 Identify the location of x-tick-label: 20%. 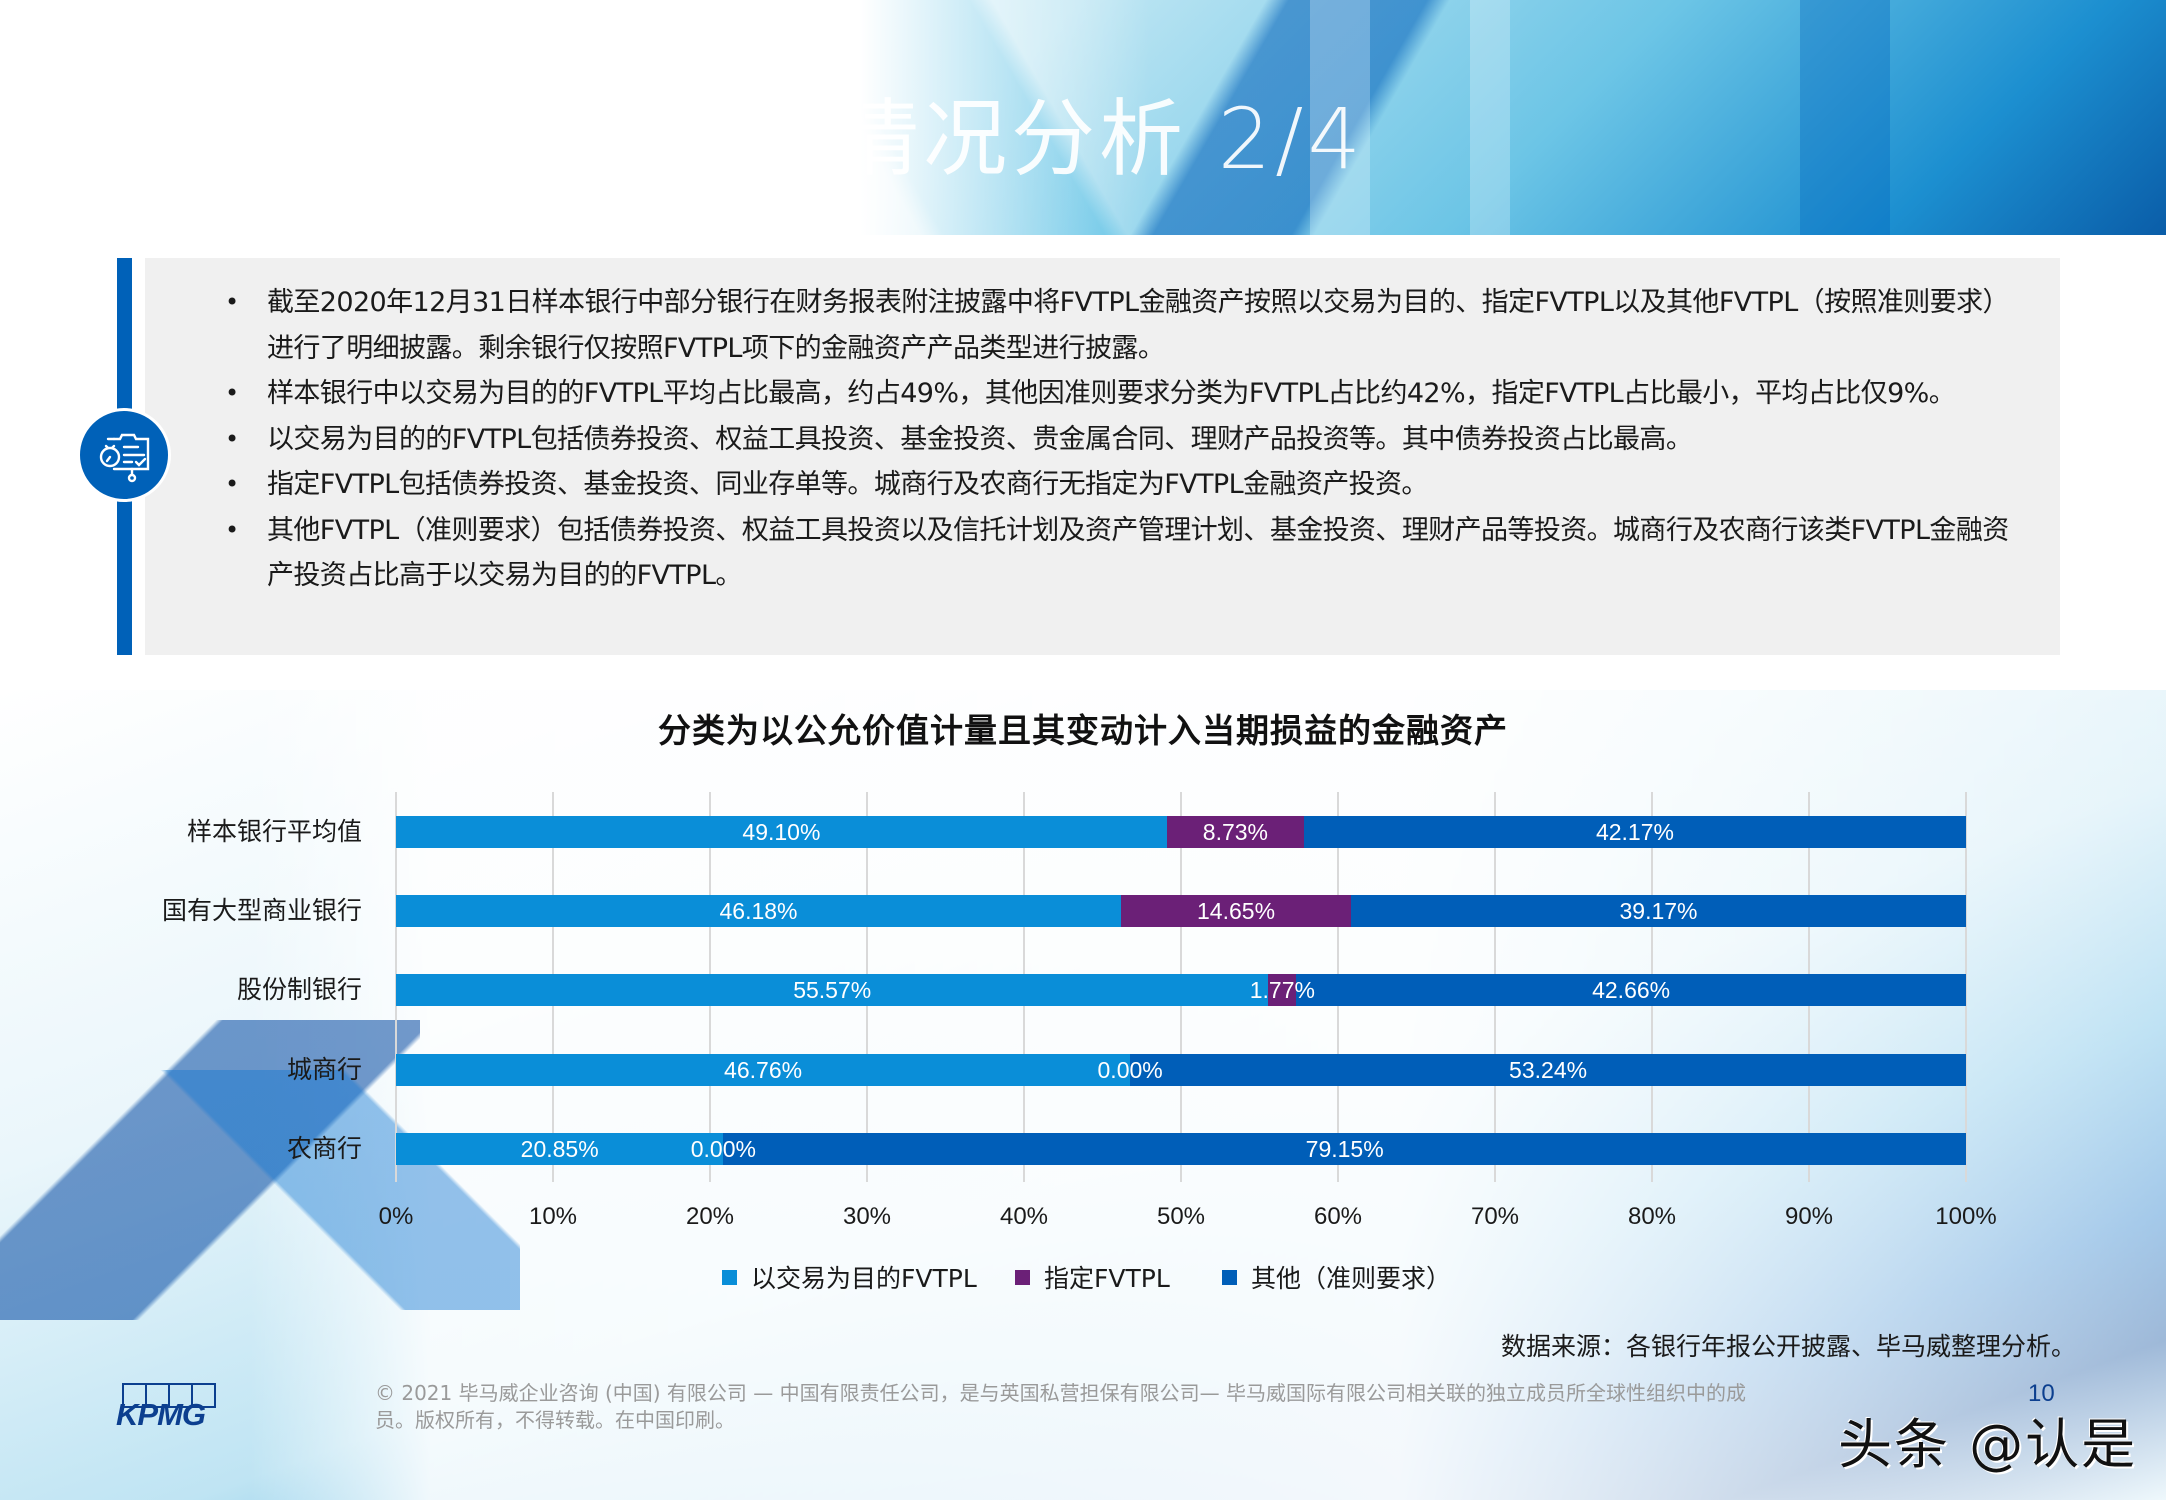
(710, 1216).